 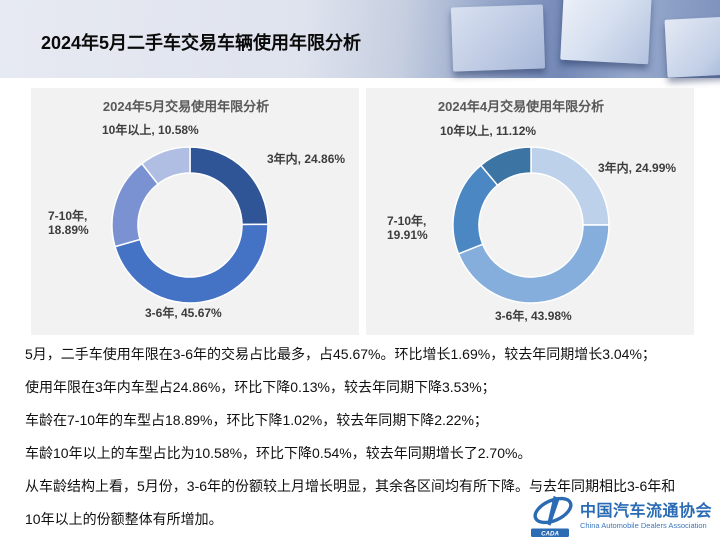 What do you see at coordinates (186, 106) in the screenshot?
I see `chart-title: 2024年5月交易使用年限分析` at bounding box center [186, 106].